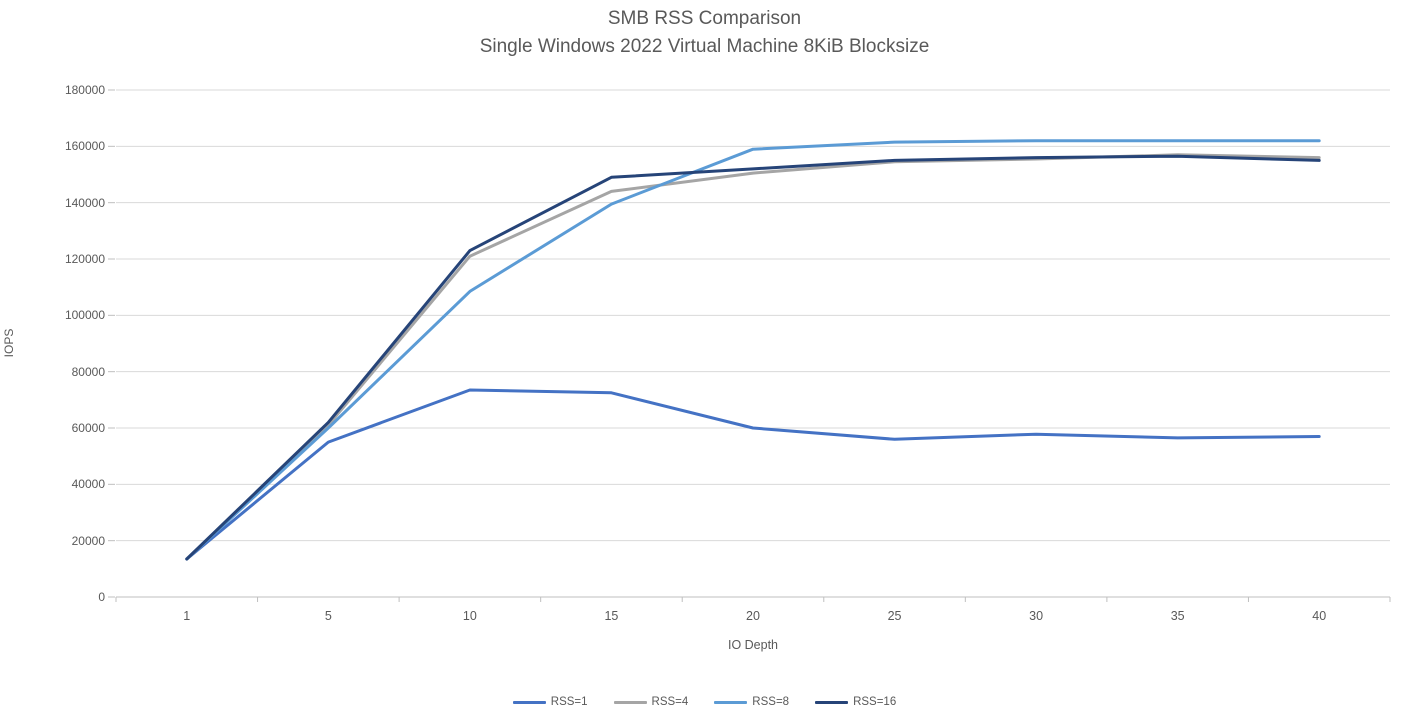 The height and width of the screenshot is (724, 1409). I want to click on legend-label: RSS=4, so click(670, 702).